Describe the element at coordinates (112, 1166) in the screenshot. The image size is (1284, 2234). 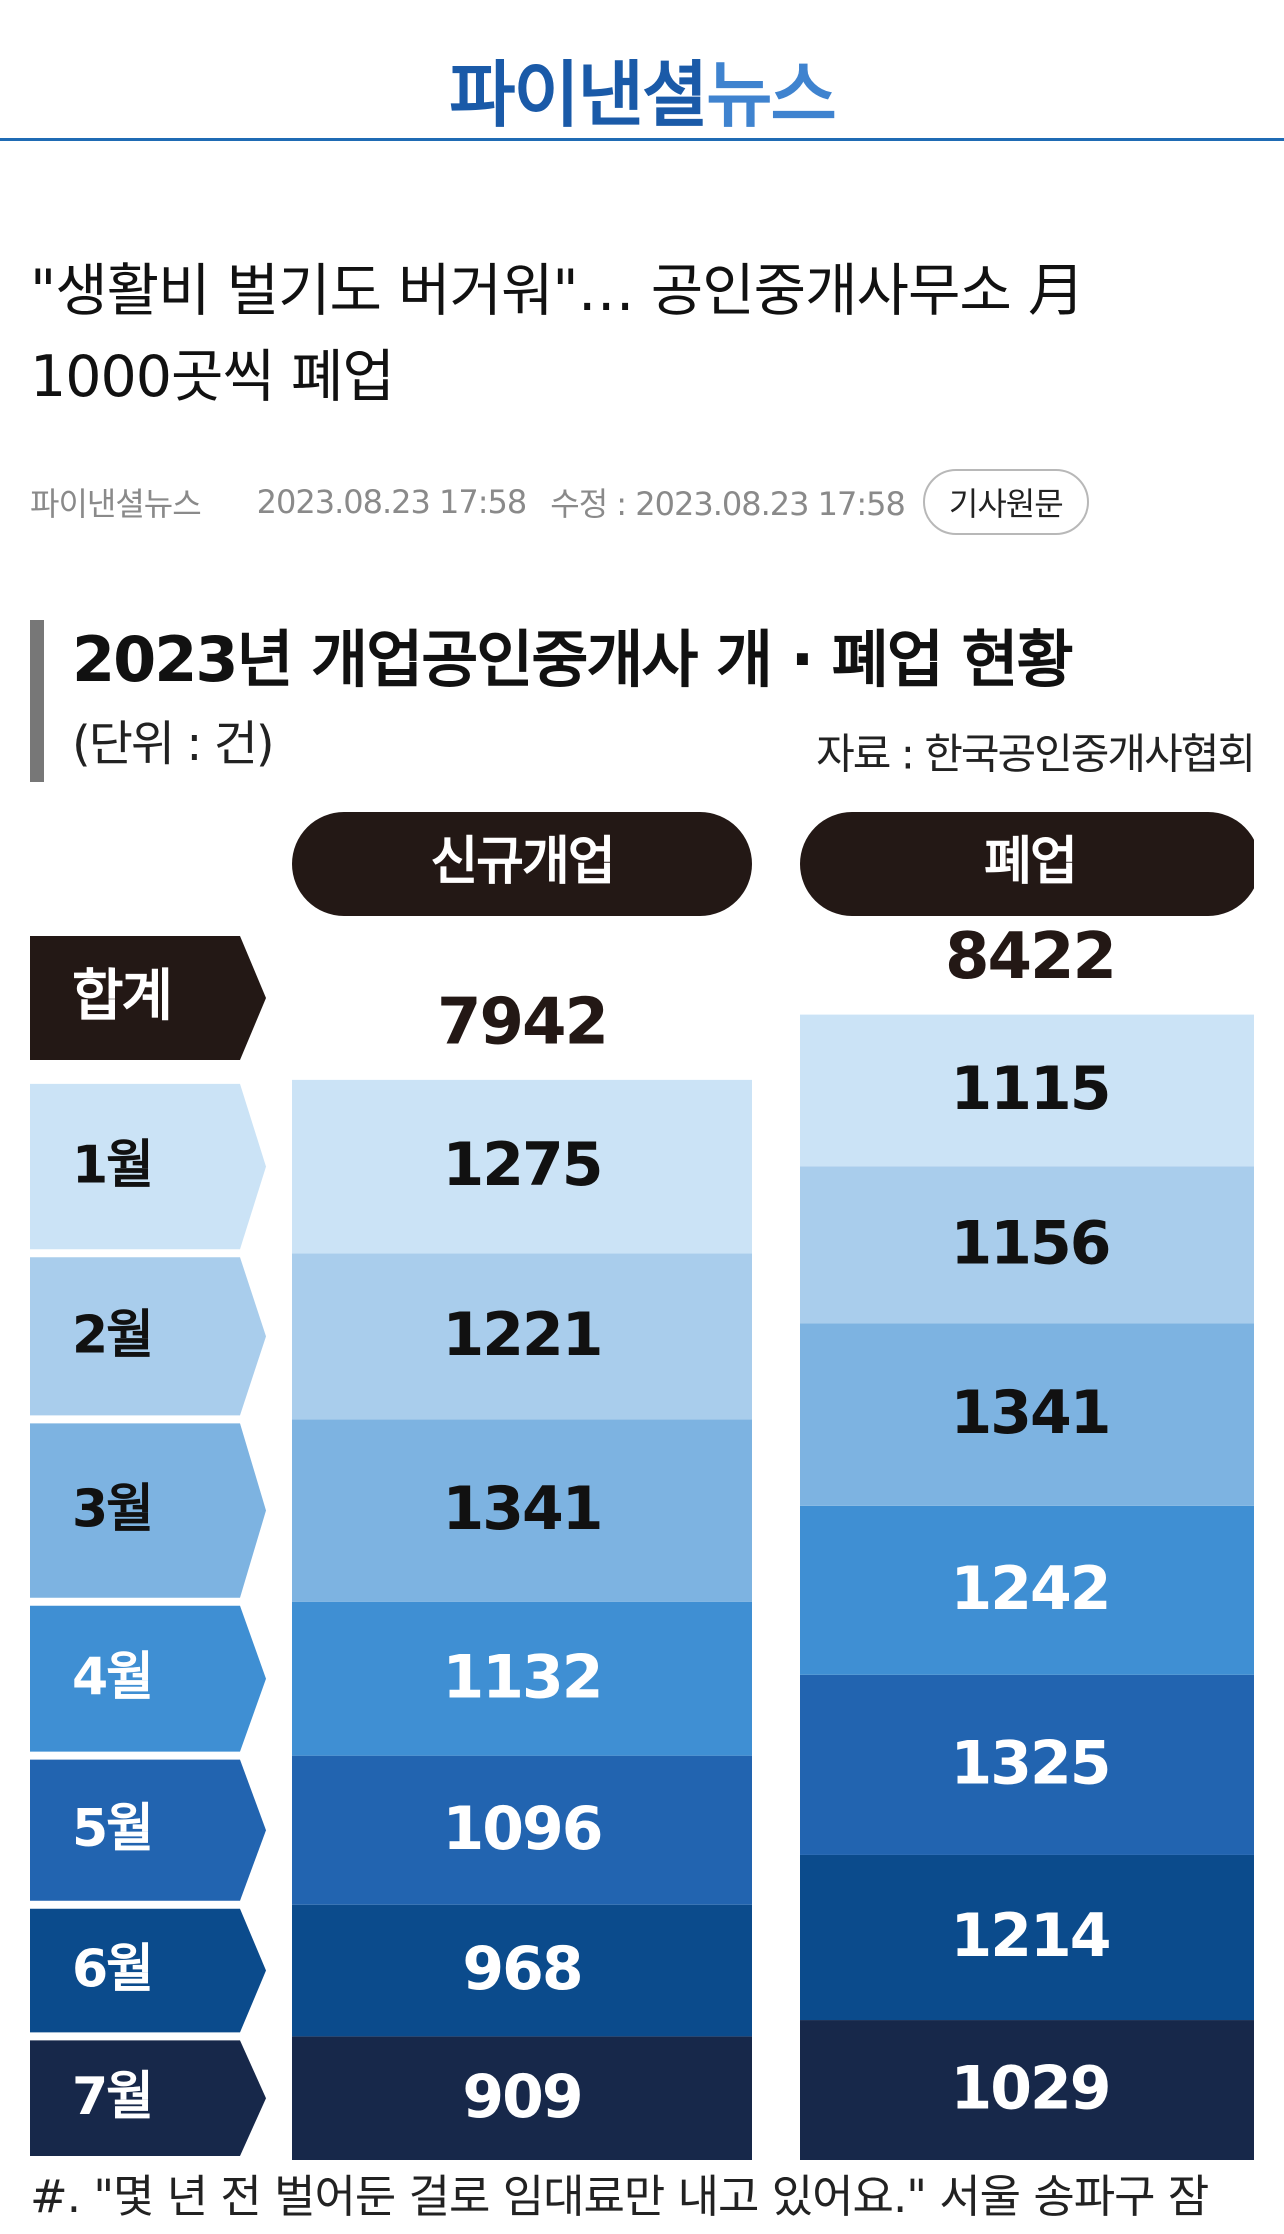
I see `month-label: 1월` at that location.